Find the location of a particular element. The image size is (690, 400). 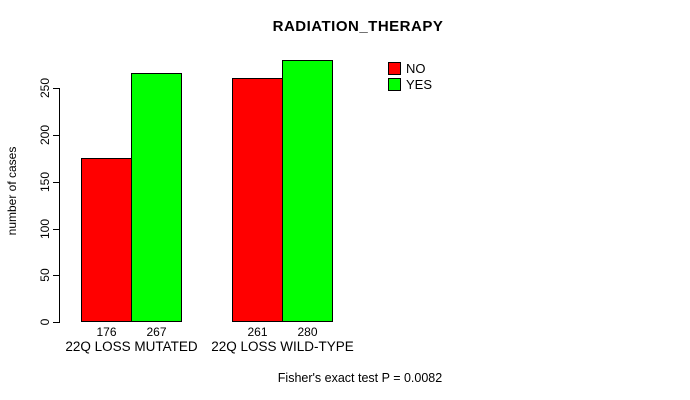

legend: NO YES is located at coordinates (410, 77).